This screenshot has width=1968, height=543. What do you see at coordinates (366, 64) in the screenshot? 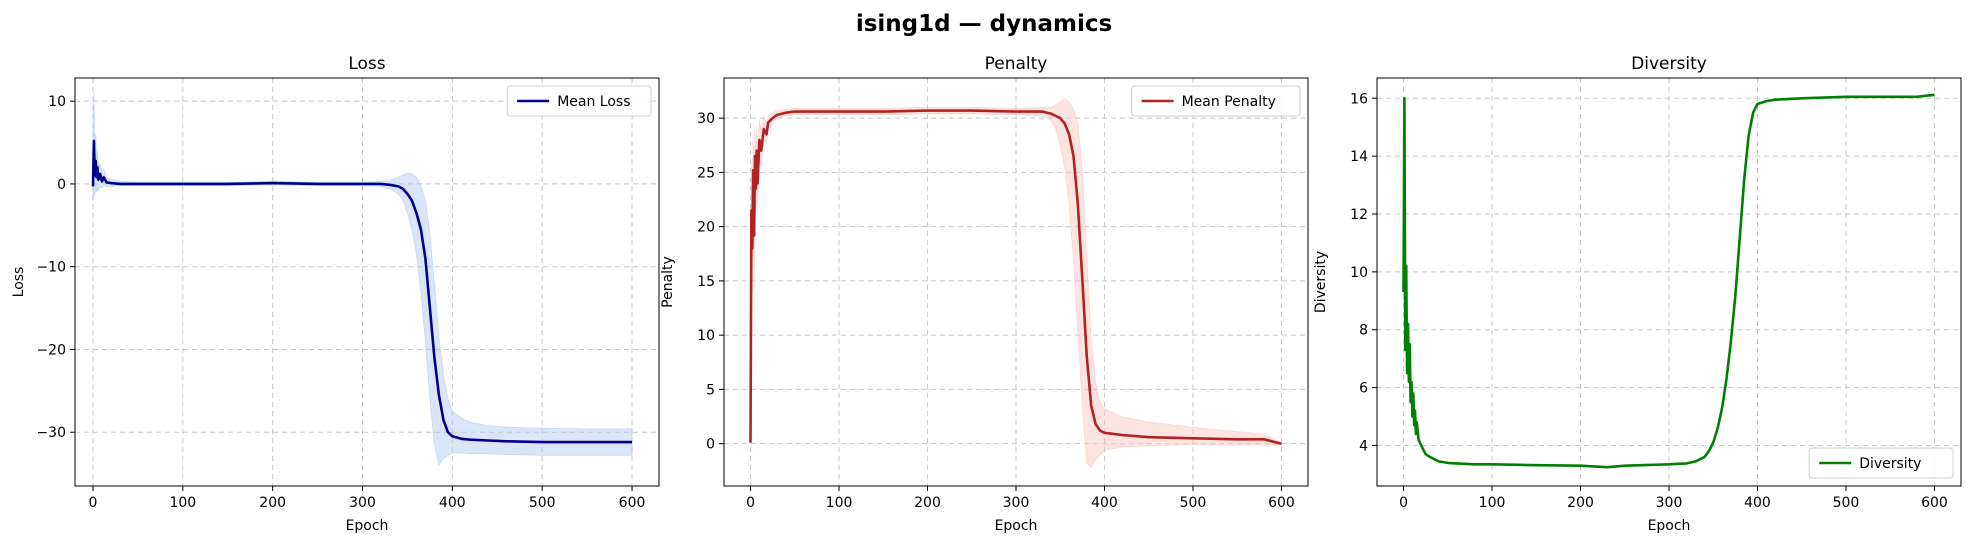
I see `chart-title: Loss` at bounding box center [366, 64].